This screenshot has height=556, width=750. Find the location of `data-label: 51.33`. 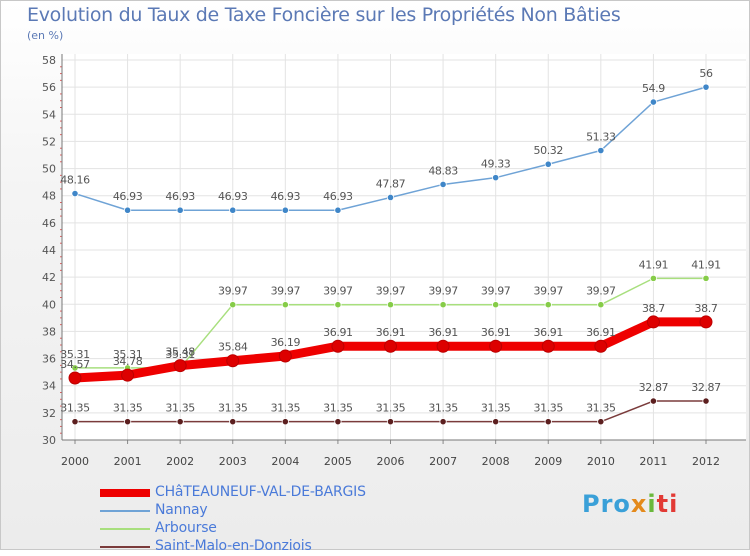

data-label: 51.33 is located at coordinates (601, 137).